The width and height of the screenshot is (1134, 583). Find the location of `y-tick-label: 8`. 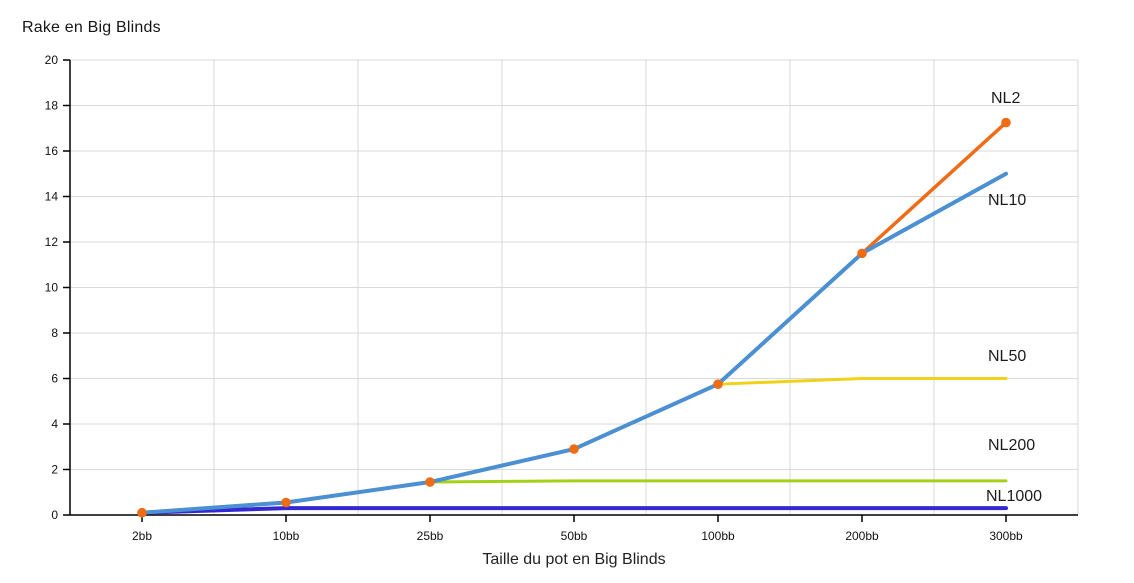

y-tick-label: 8 is located at coordinates (54, 333).